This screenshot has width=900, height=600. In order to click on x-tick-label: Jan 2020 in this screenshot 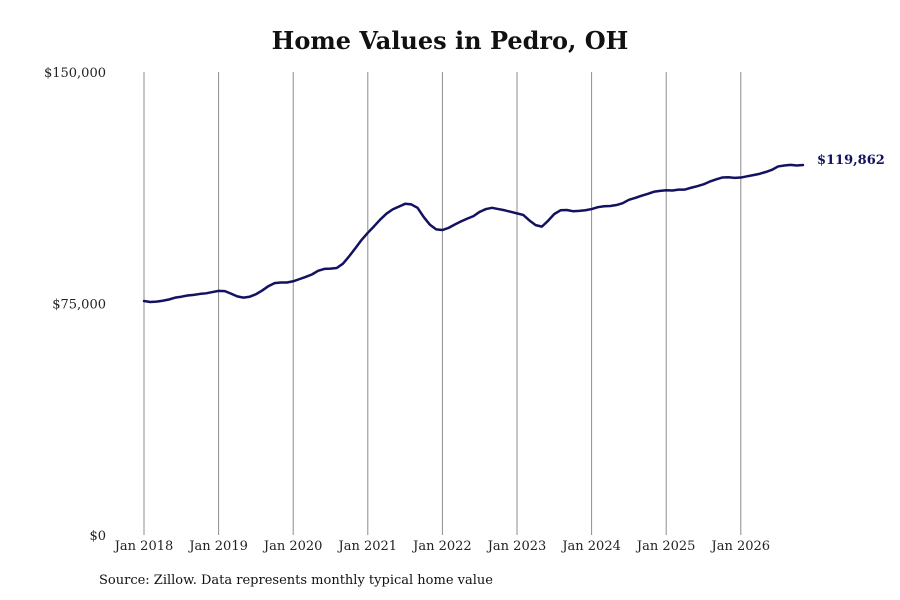, I will do `click(292, 546)`.